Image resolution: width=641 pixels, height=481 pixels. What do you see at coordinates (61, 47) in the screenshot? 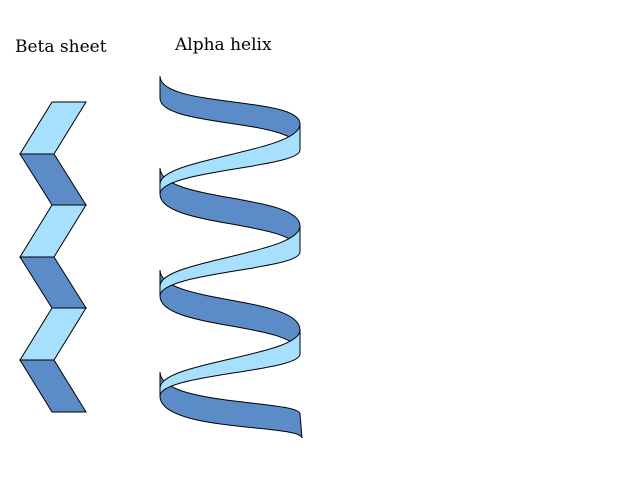
I see `beta-sheet-label: Beta sheet` at bounding box center [61, 47].